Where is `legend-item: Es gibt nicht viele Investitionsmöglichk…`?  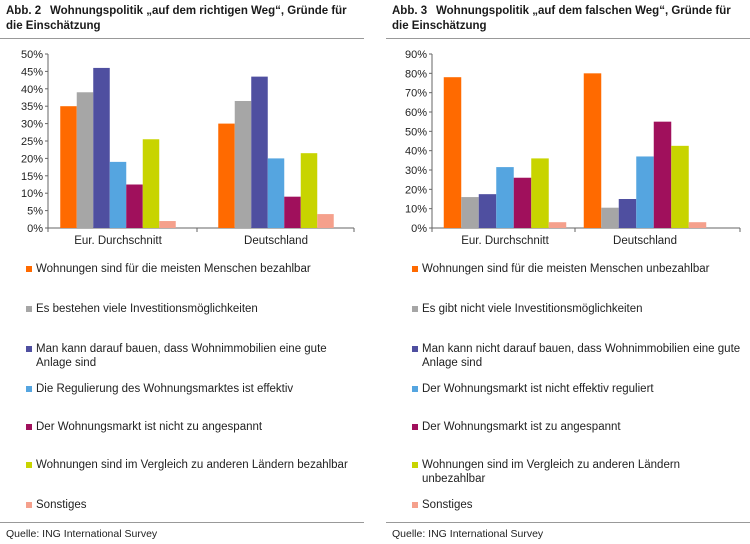
legend-item: Es gibt nicht viele Investitionsmöglichk… is located at coordinates (577, 309).